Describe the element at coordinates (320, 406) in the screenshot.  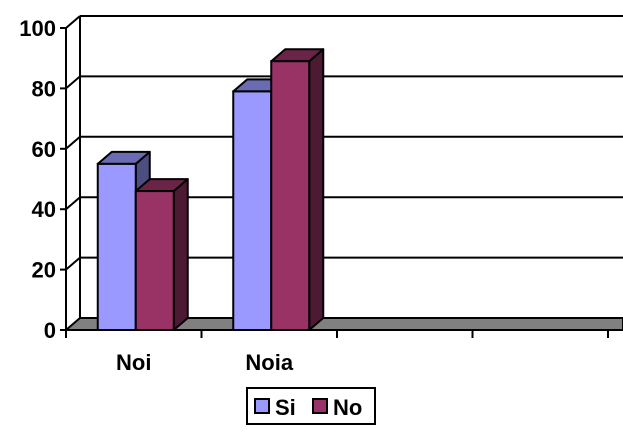
I see `legend-swatch-no` at that location.